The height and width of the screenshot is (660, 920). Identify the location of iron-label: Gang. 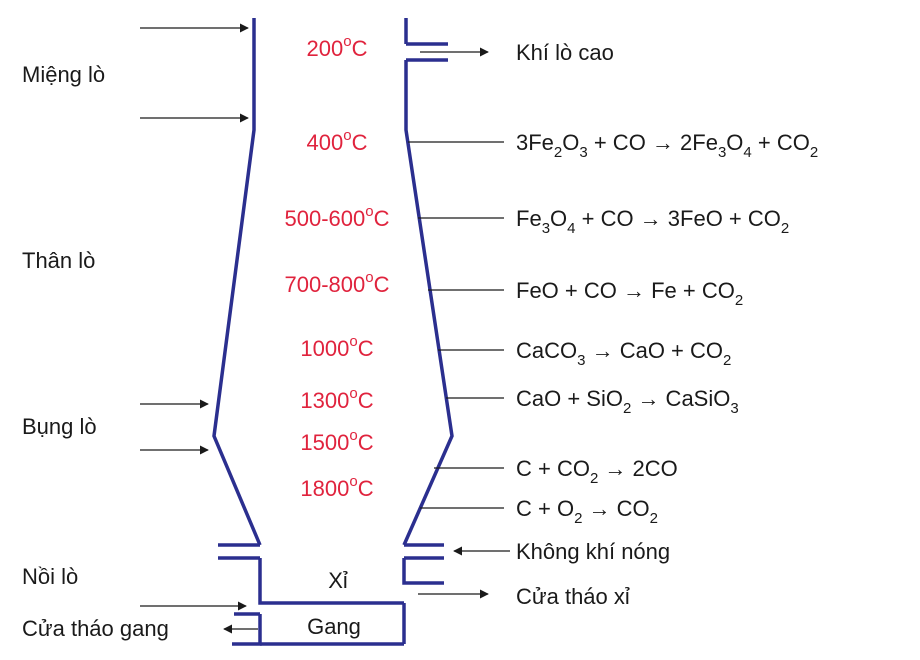
(334, 626).